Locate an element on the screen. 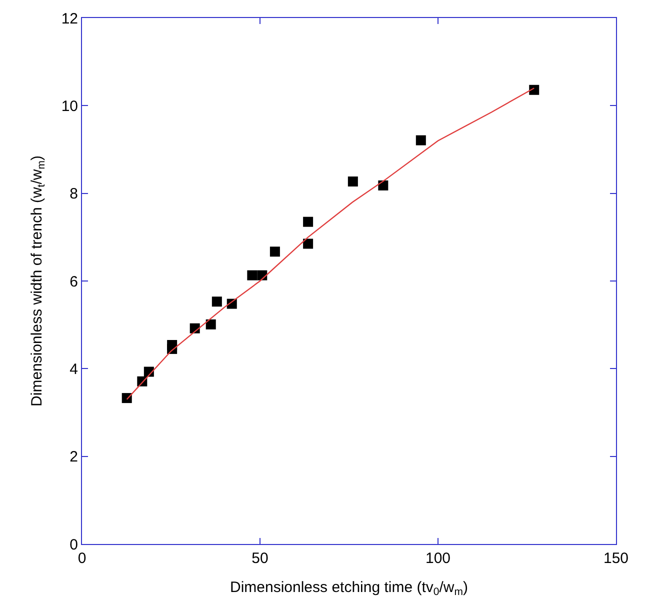 Image resolution: width=648 pixels, height=613 pixels. y-tick-label: 4 is located at coordinates (74, 369).